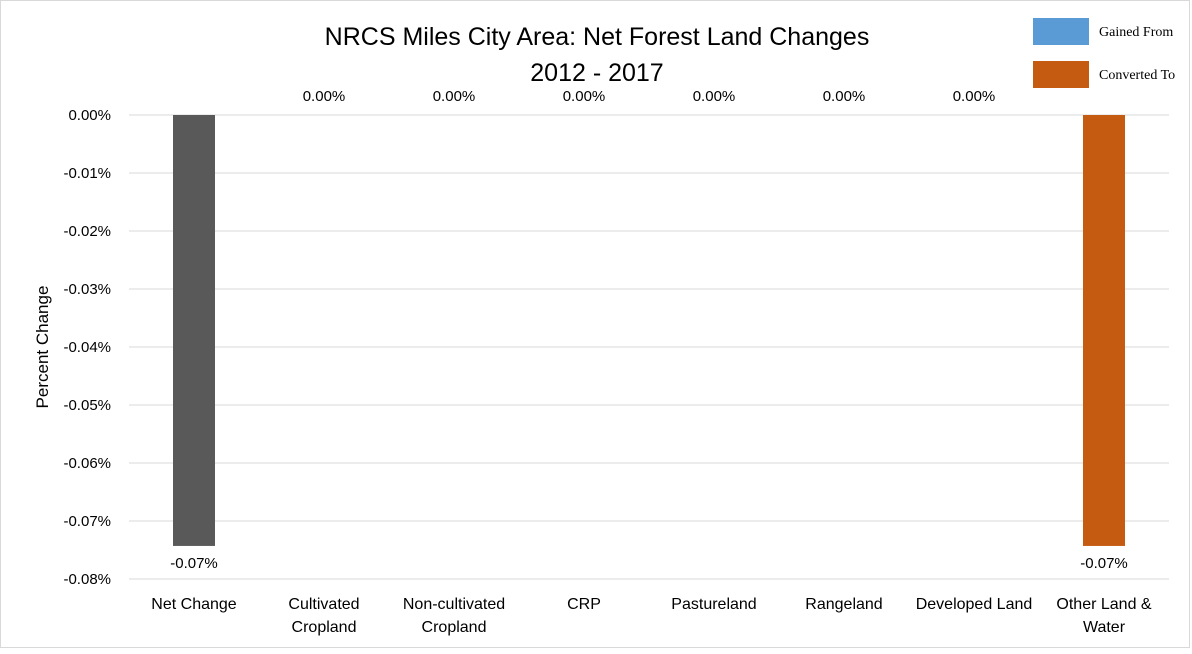 This screenshot has width=1192, height=654. I want to click on y-tick-label: -0.06%, so click(87, 463).